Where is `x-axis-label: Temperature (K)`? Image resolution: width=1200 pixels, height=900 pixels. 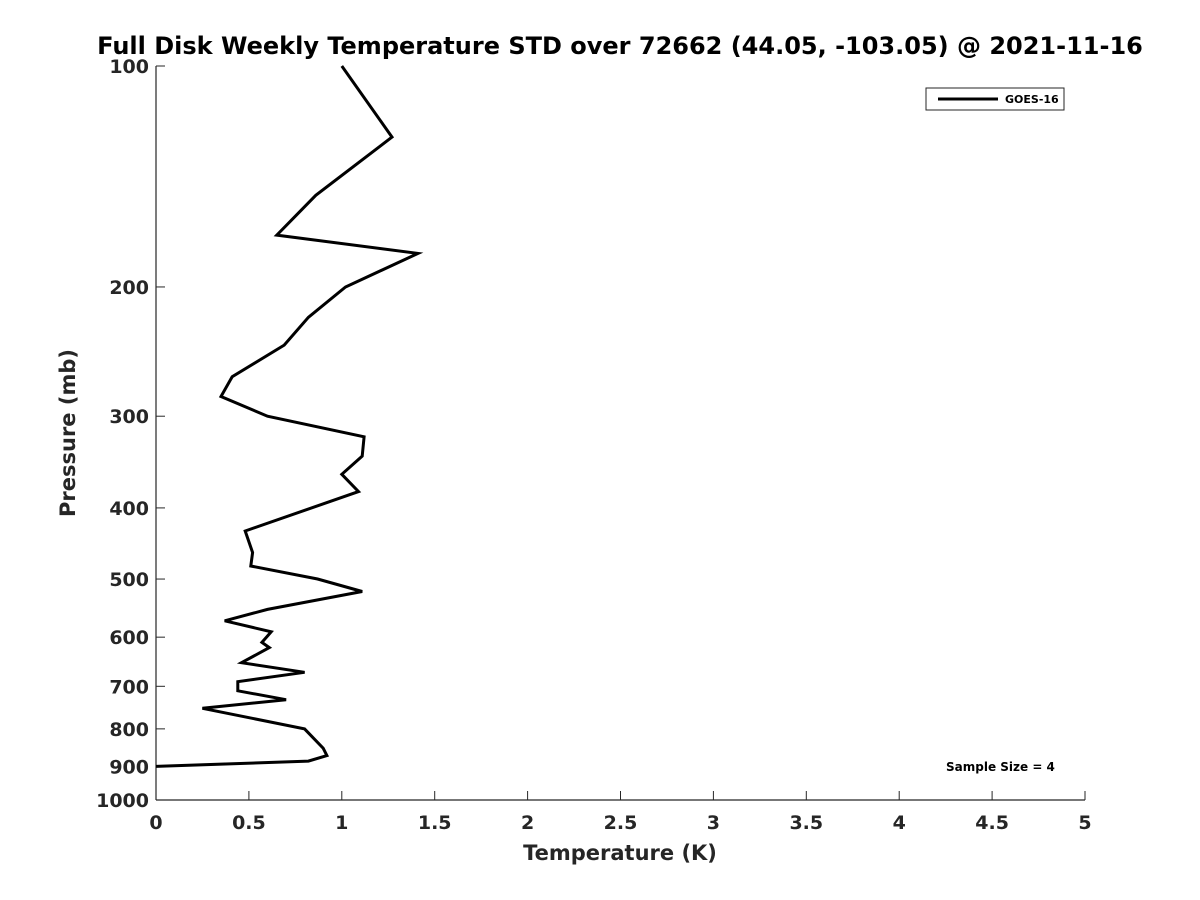
x-axis-label: Temperature (K) is located at coordinates (620, 853).